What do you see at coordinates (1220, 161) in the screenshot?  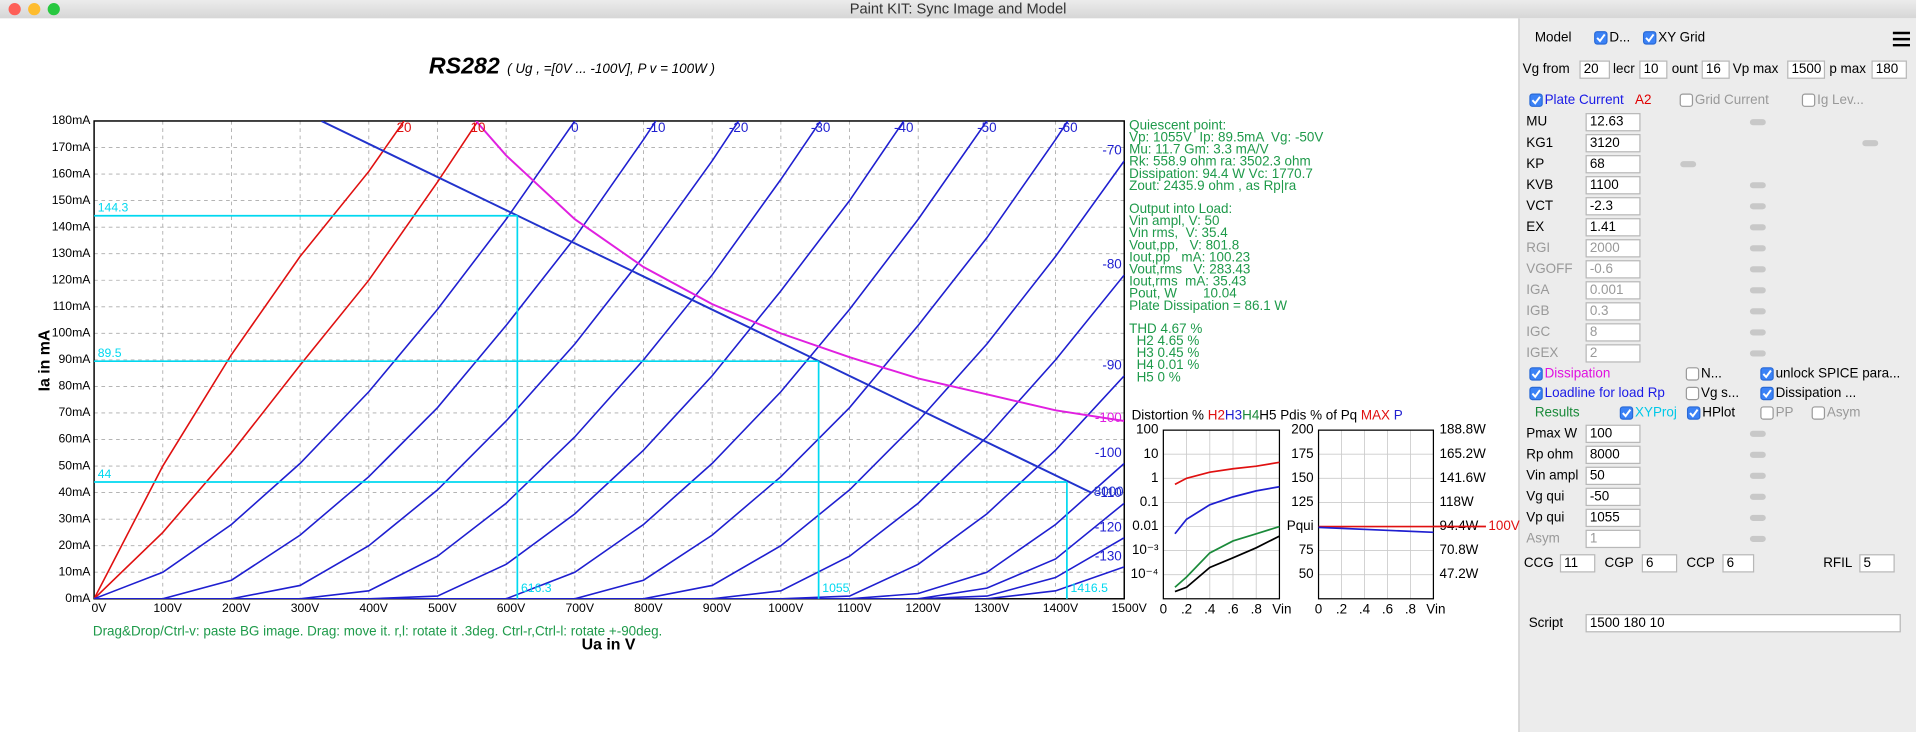 I see `info-line: Rk: 558.9 ohm ra: 3502.3 ohm` at bounding box center [1220, 161].